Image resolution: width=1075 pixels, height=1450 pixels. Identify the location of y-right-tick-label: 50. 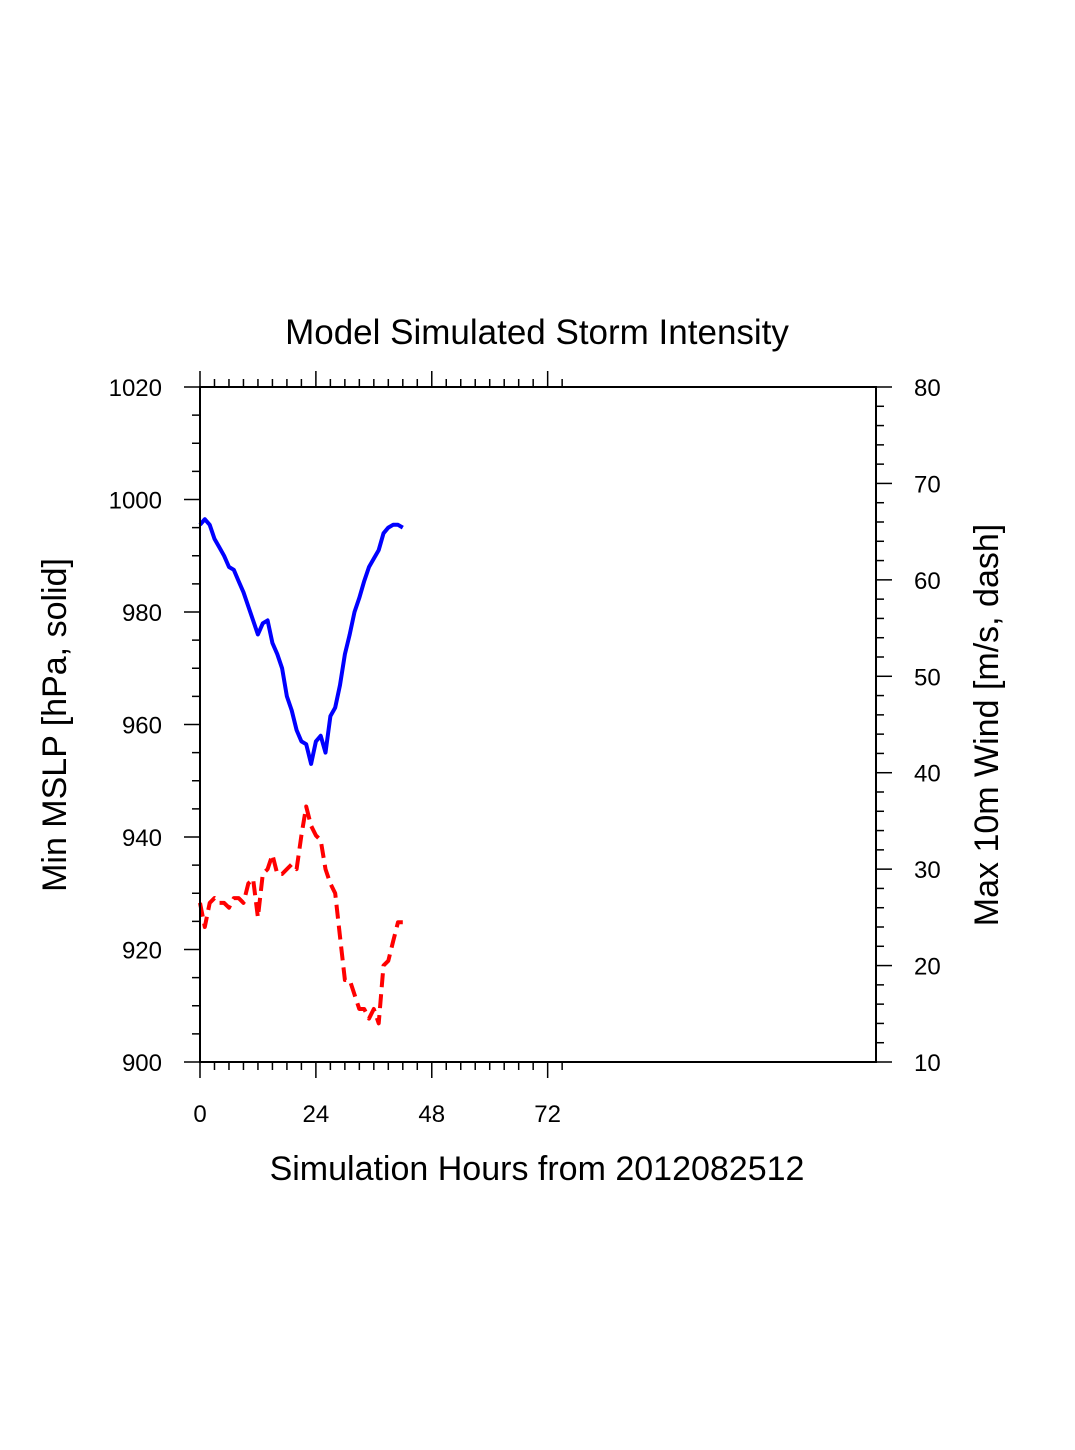
(927, 677).